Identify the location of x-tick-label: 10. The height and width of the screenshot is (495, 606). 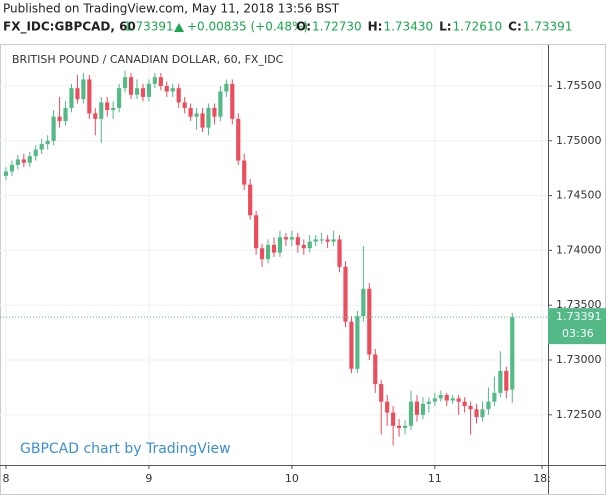
(292, 478).